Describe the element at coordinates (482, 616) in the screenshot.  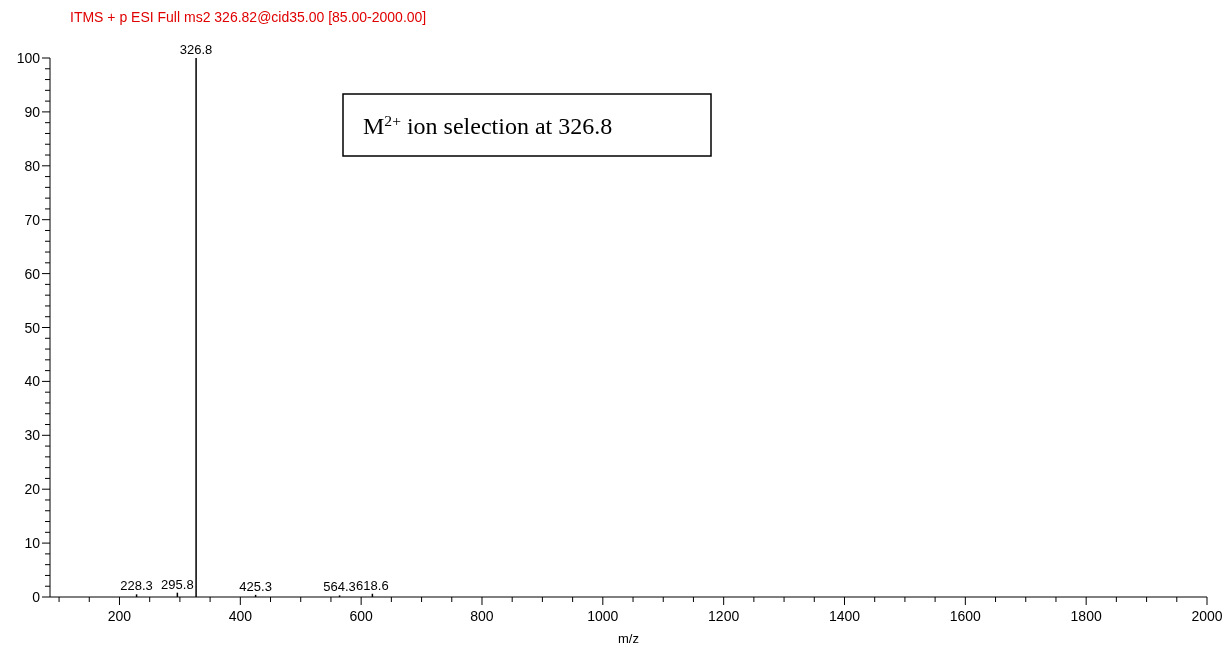
I see `x-tick-label: 800` at that location.